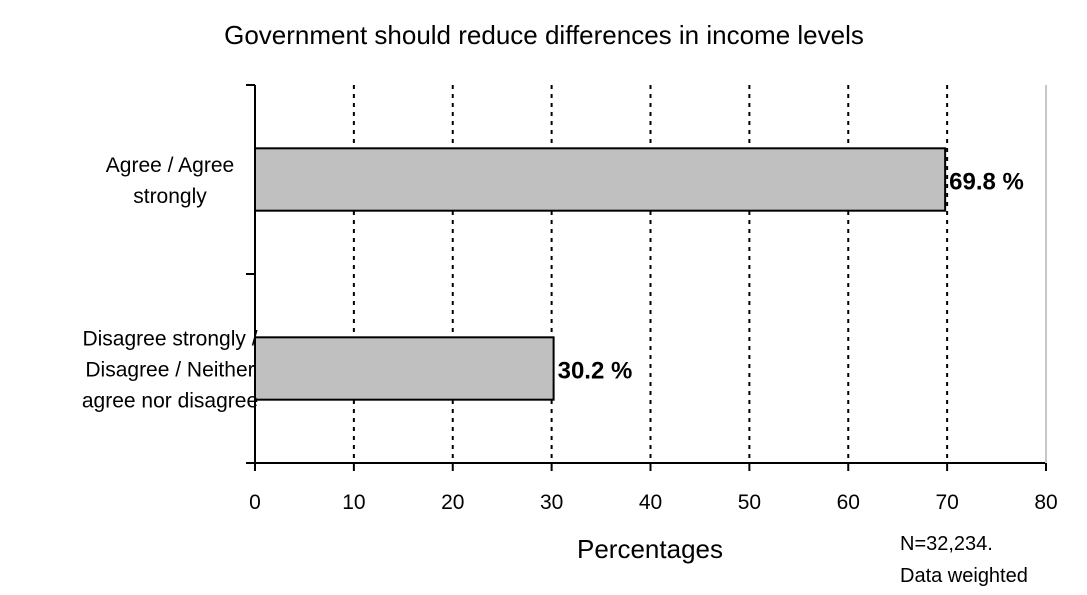  What do you see at coordinates (1045, 502) in the screenshot?
I see `x-tick-label-80: 80` at bounding box center [1045, 502].